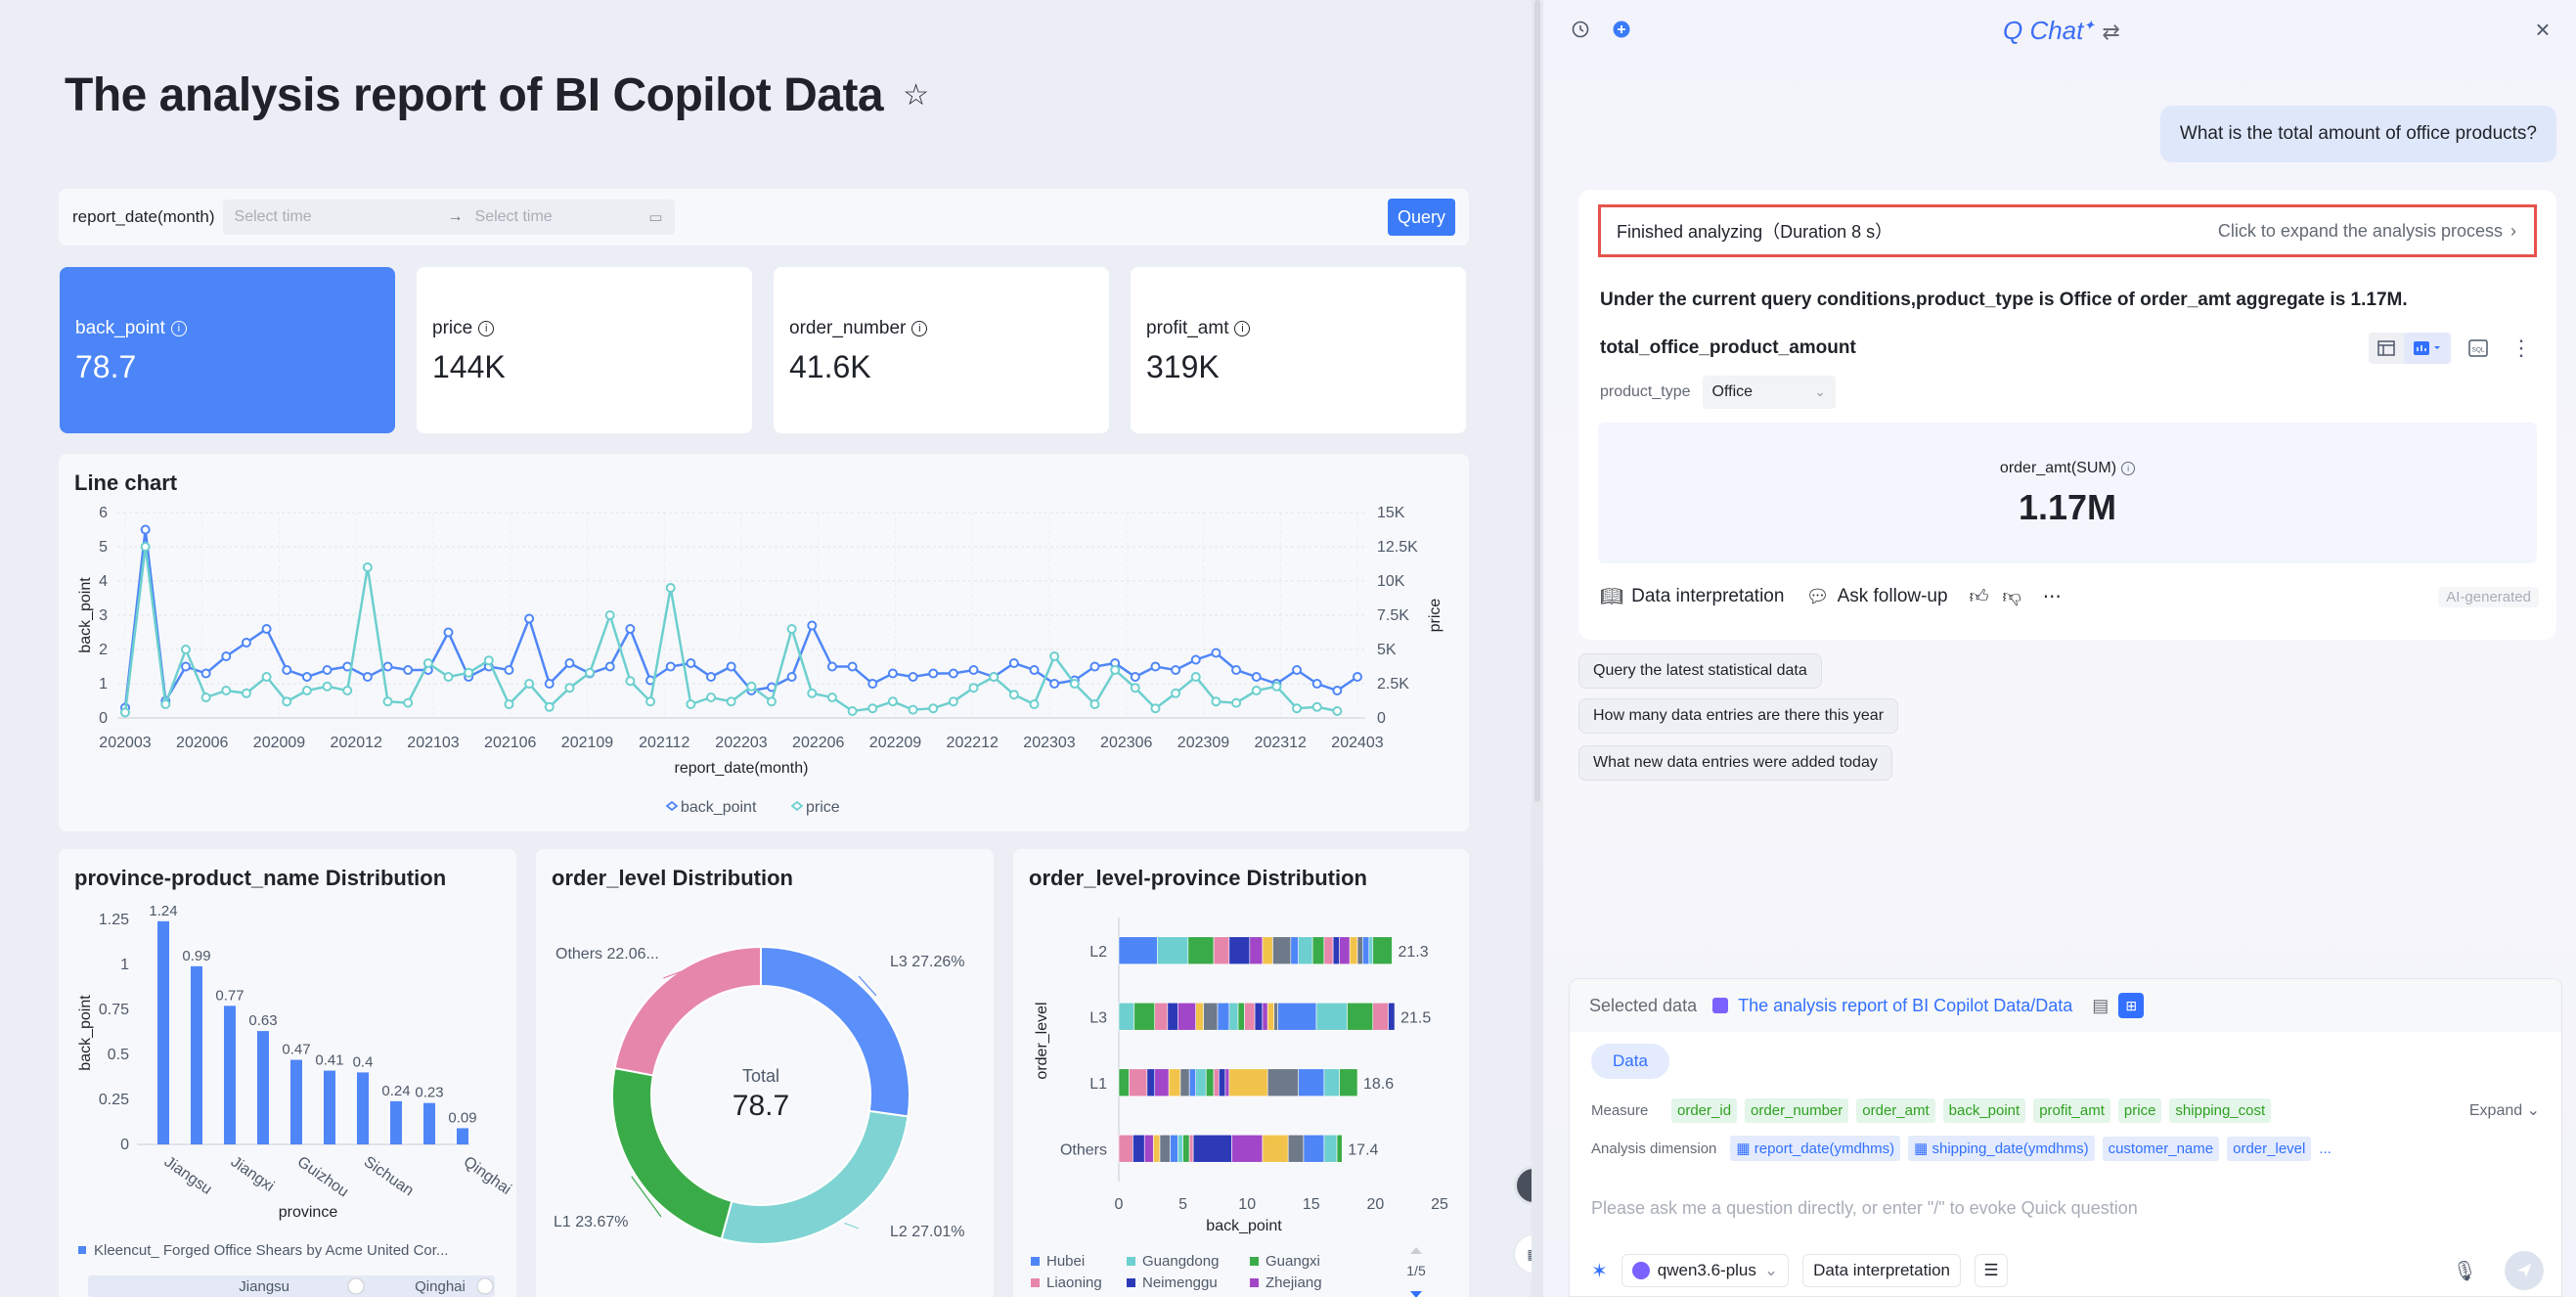 Image resolution: width=2576 pixels, height=1297 pixels. I want to click on chart-view-icon, so click(2427, 348).